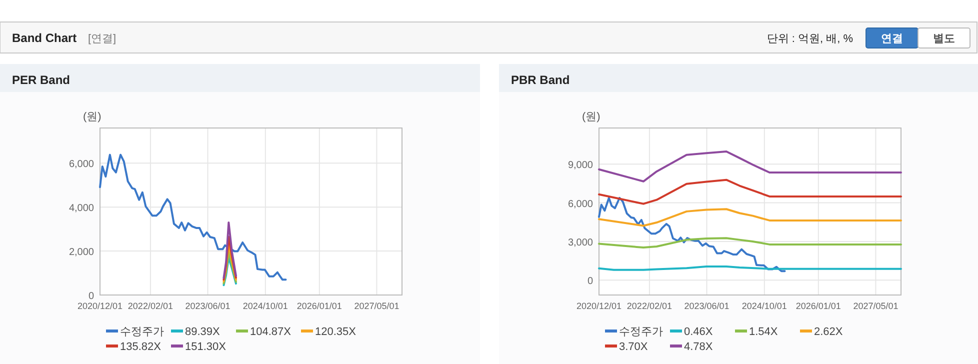  Describe the element at coordinates (336, 332) in the screenshot. I see `legend-label: 120.35X` at that location.